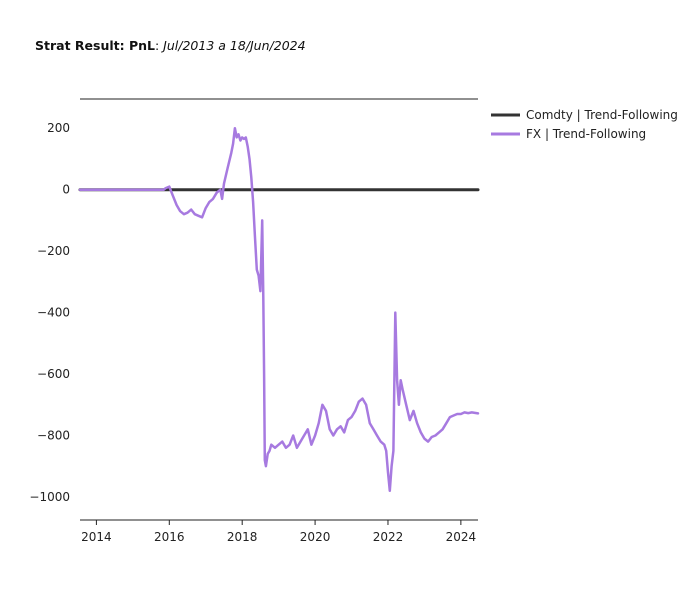  What do you see at coordinates (95, 45) in the screenshot?
I see `title-bold: Strat Result: PnL` at bounding box center [95, 45].